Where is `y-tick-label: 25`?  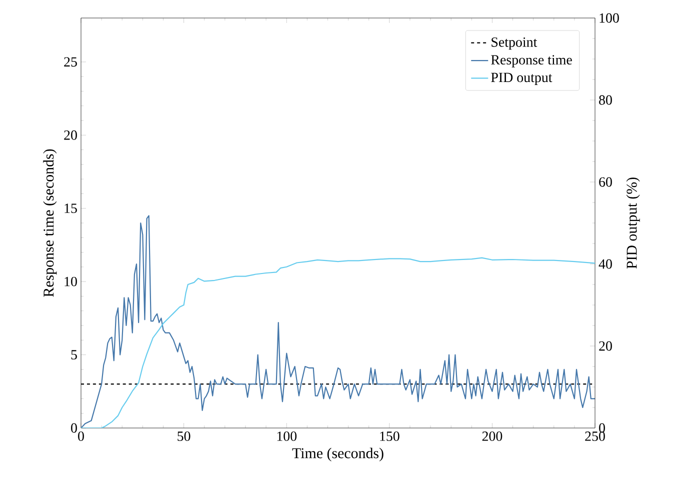
y-tick-label: 25 is located at coordinates (70, 62).